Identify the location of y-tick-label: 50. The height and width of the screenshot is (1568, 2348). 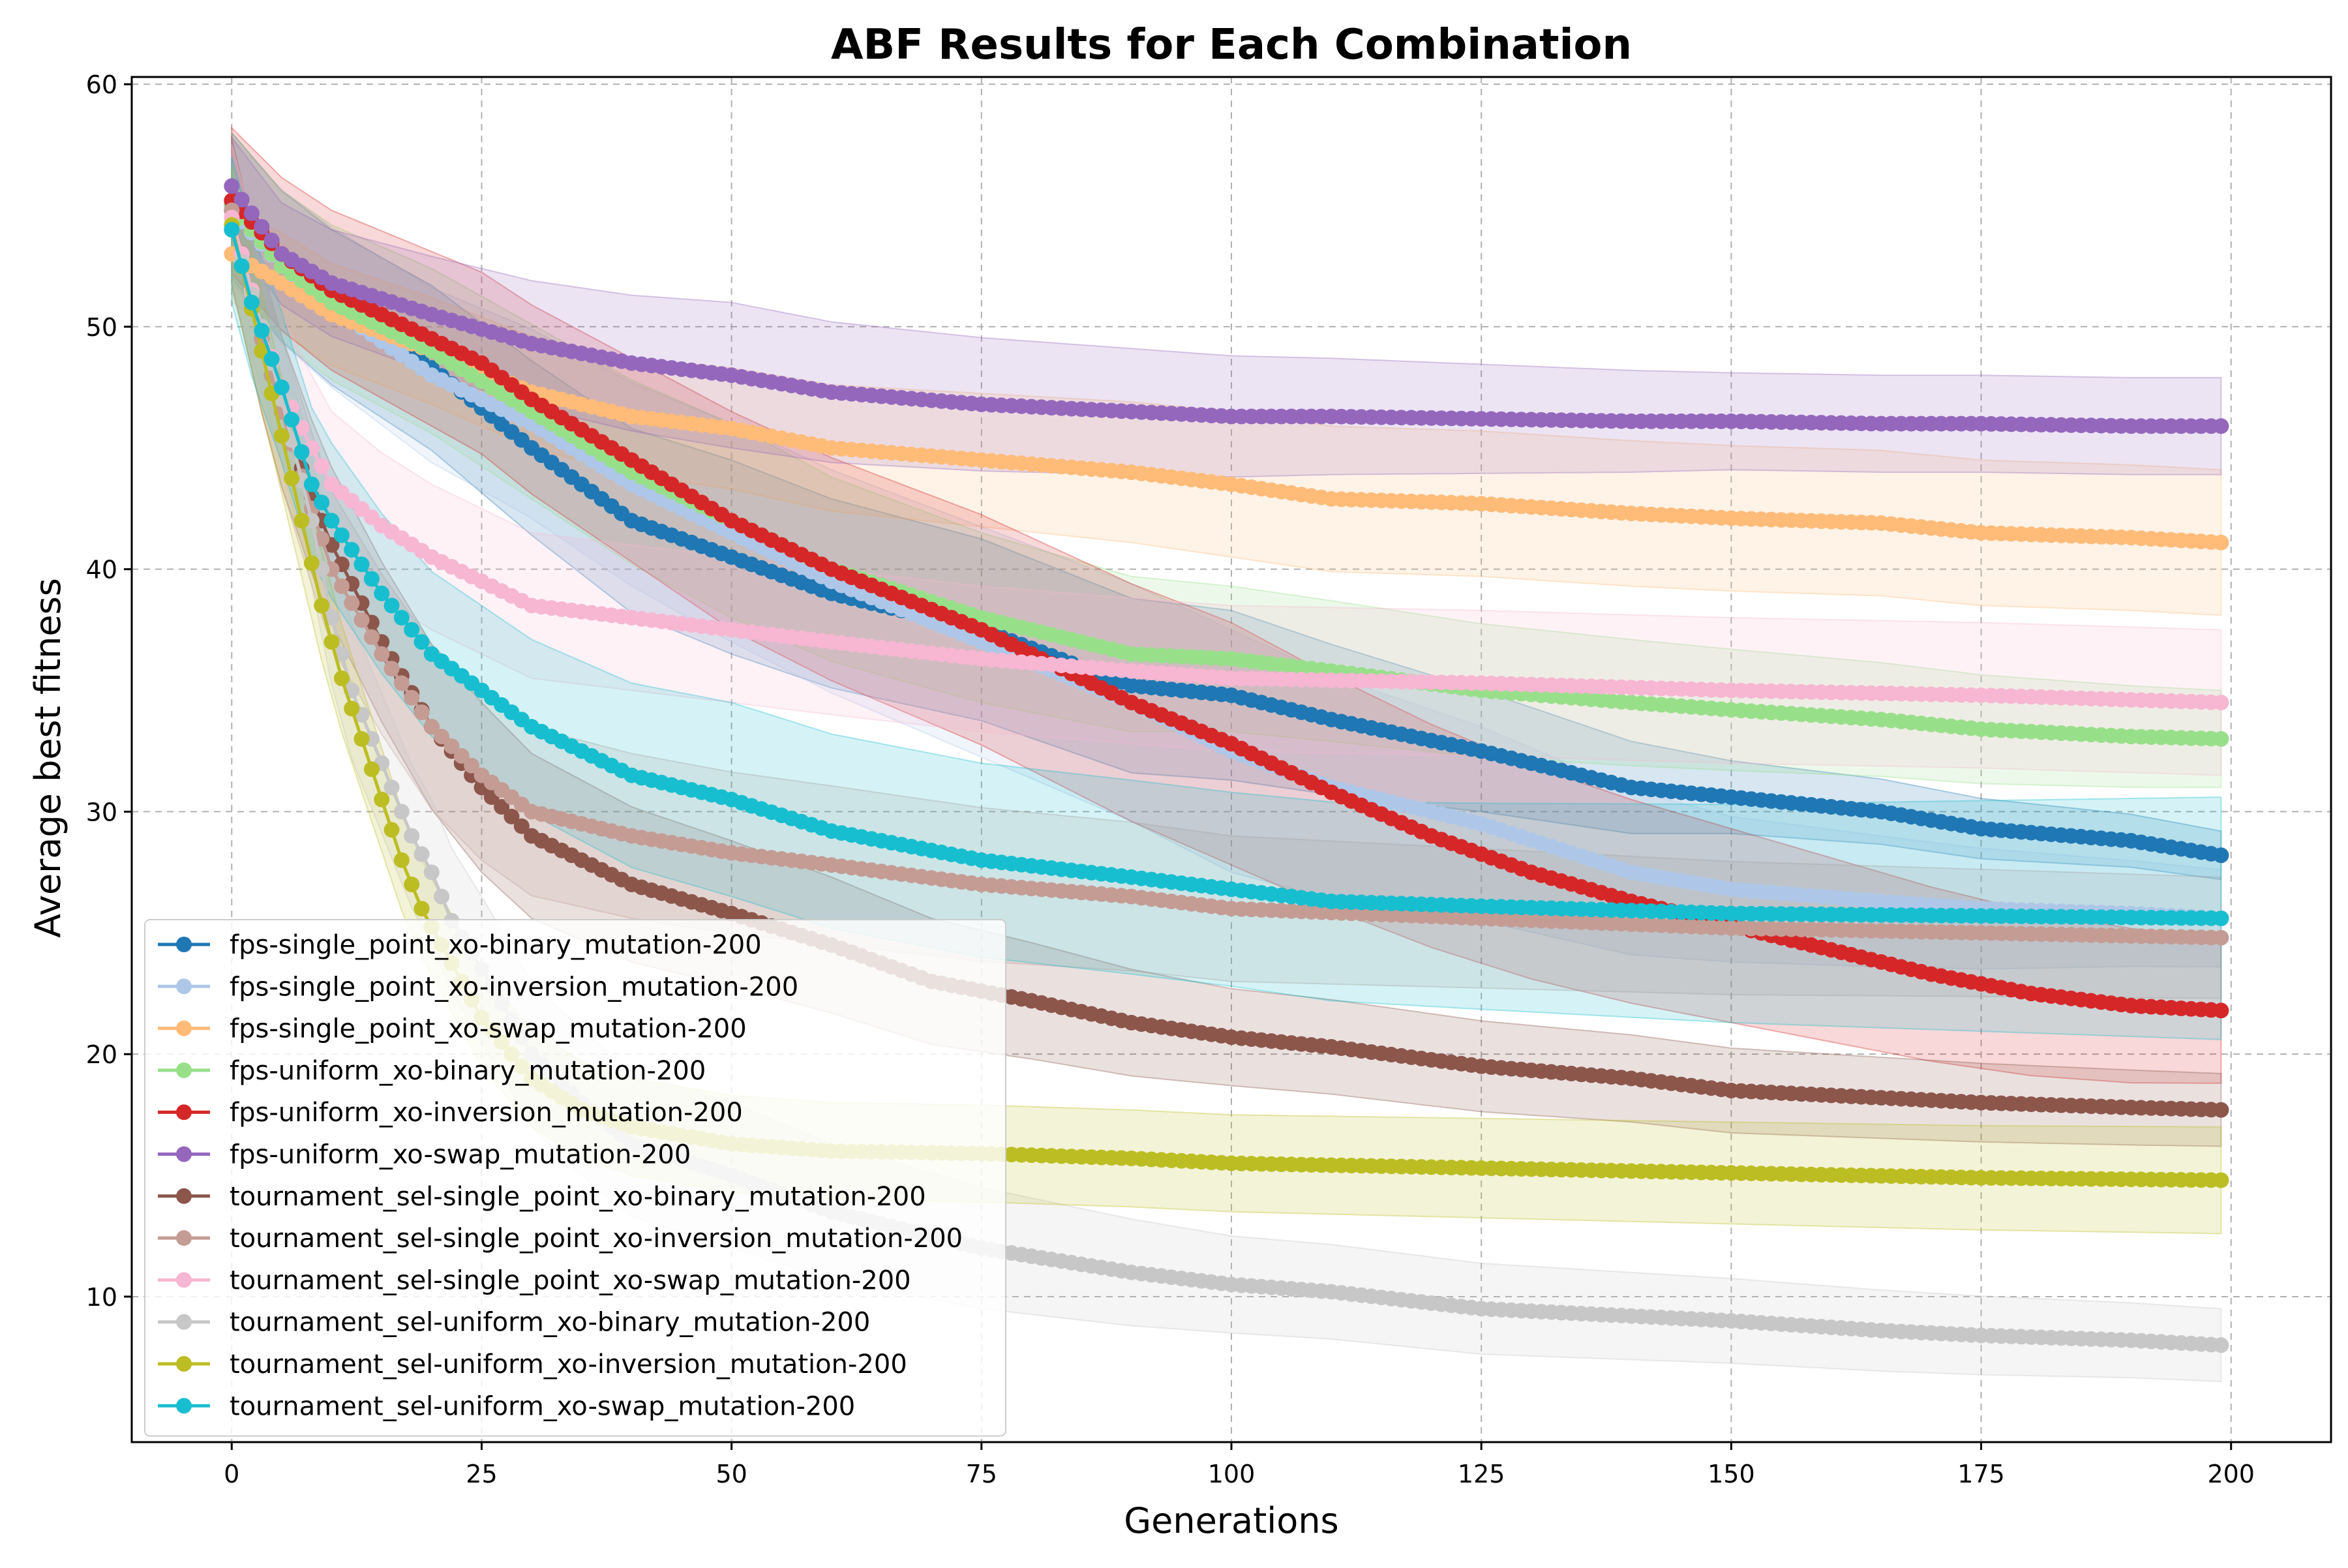
(101, 327).